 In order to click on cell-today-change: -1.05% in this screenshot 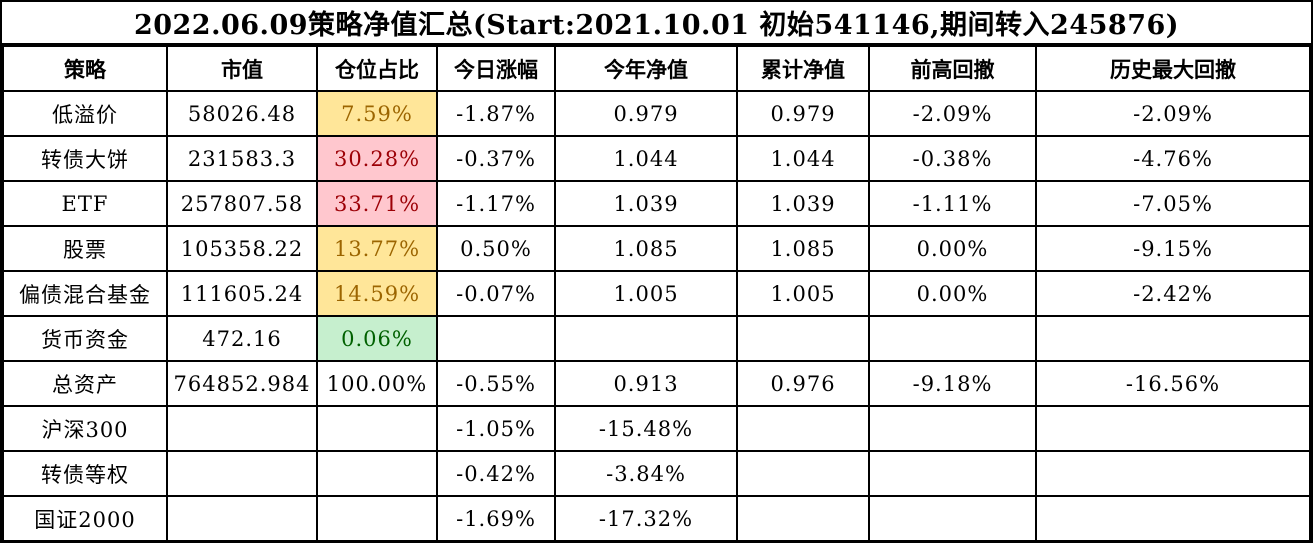, I will do `click(496, 428)`.